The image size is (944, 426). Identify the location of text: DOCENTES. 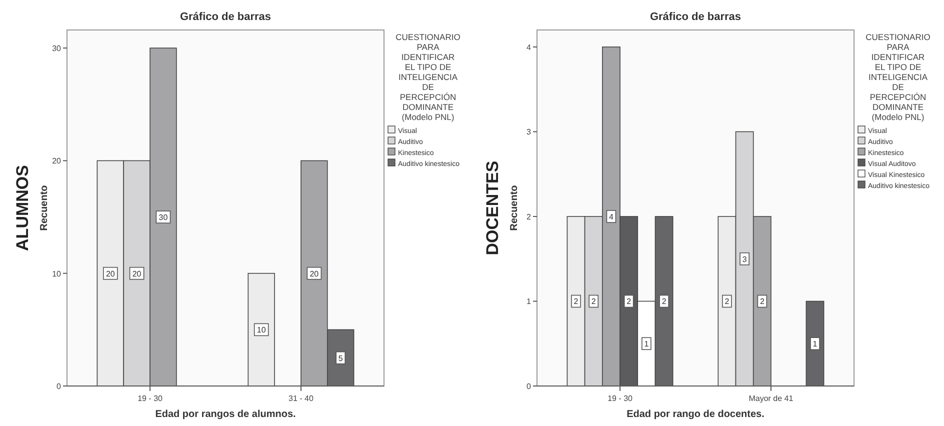
(492, 208).